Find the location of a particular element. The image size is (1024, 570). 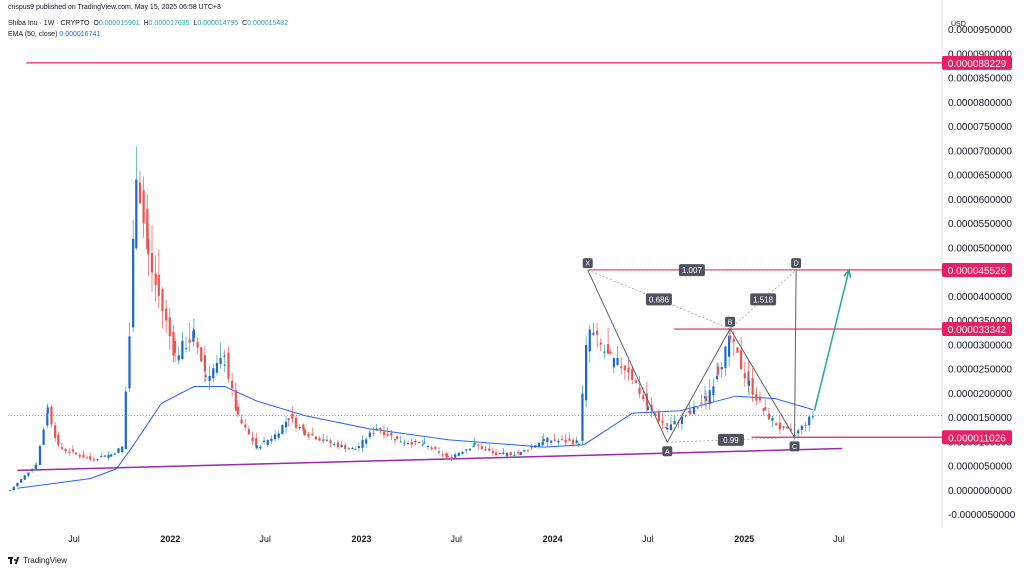

y-tick-label: 0.0000750000 is located at coordinates (980, 127).